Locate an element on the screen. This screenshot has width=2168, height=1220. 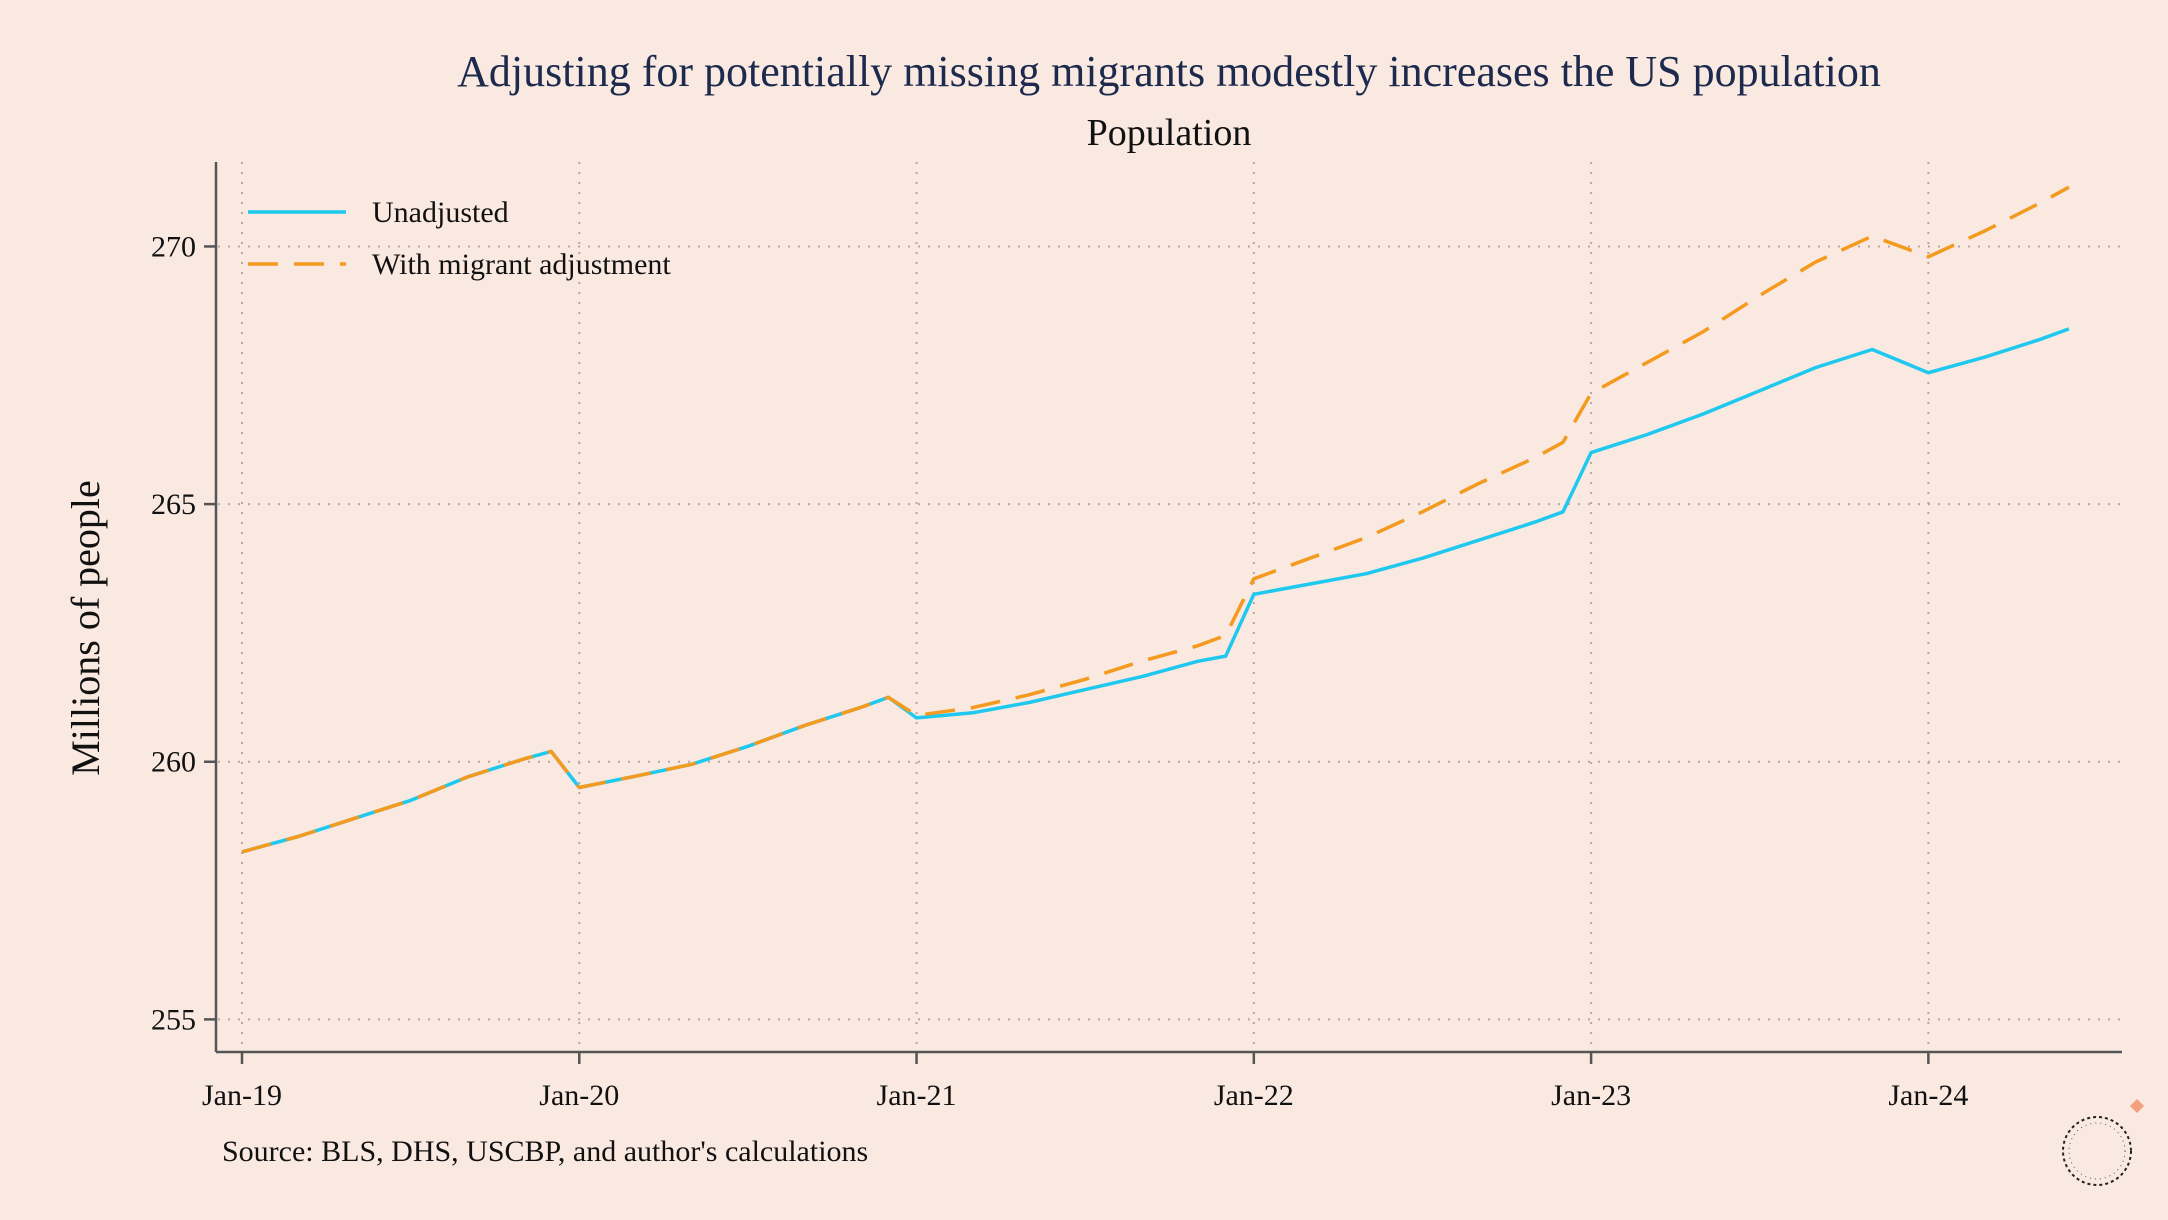
x-tick-label-1: Jan-20 is located at coordinates (579, 1095).